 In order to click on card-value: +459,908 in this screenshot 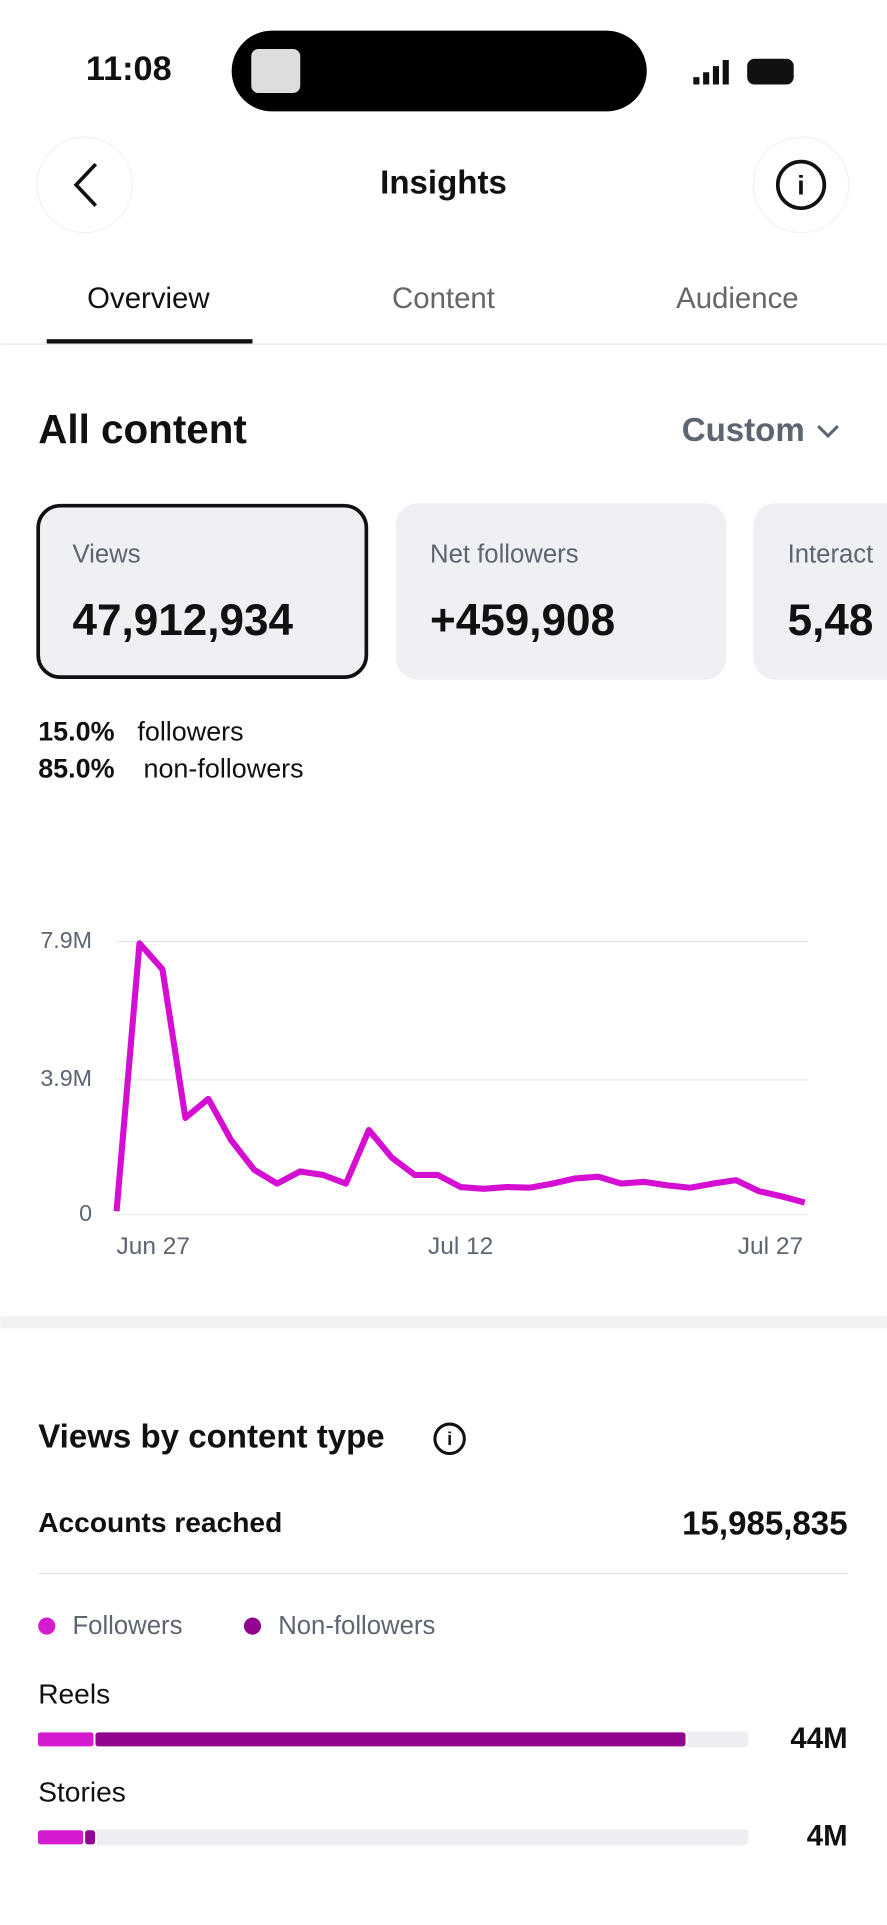, I will do `click(522, 620)`.